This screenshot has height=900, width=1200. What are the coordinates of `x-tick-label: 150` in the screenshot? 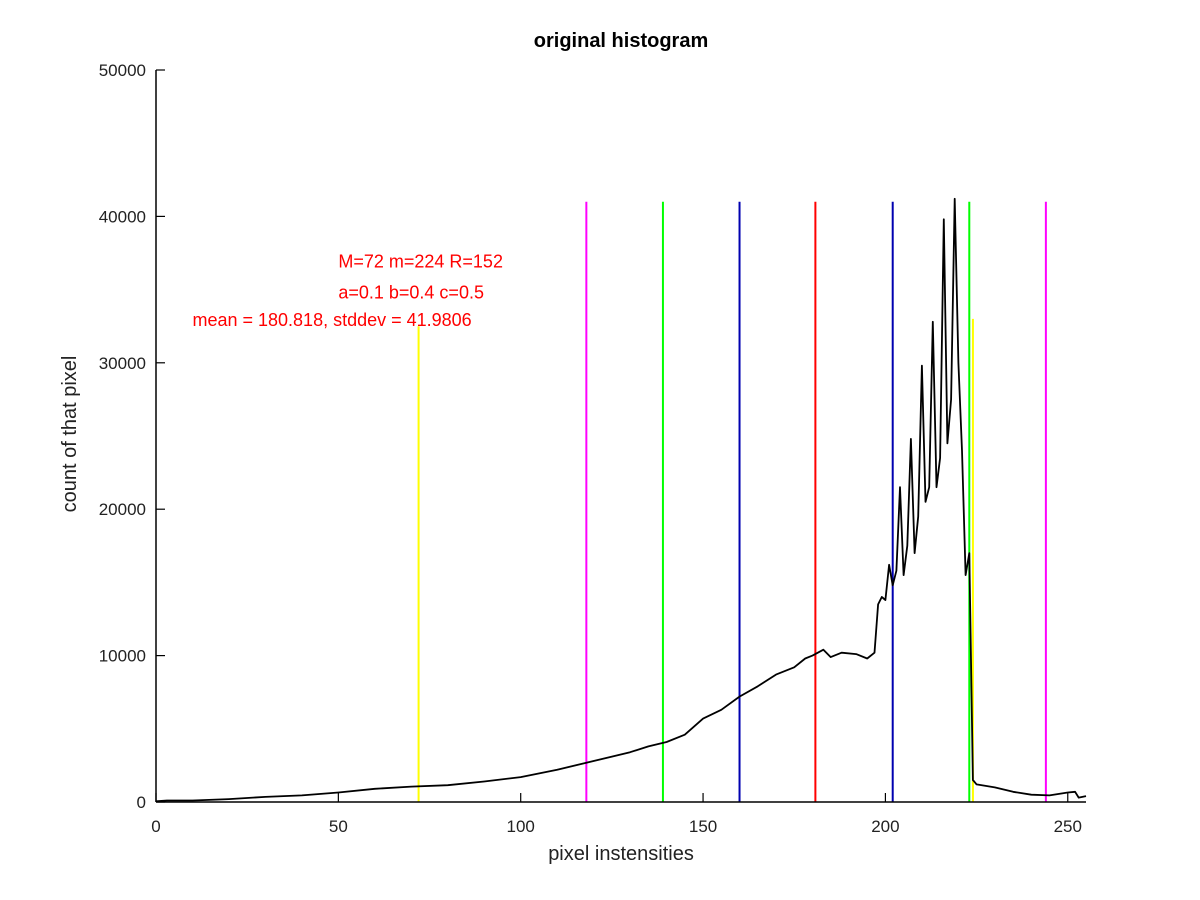 It's located at (703, 826).